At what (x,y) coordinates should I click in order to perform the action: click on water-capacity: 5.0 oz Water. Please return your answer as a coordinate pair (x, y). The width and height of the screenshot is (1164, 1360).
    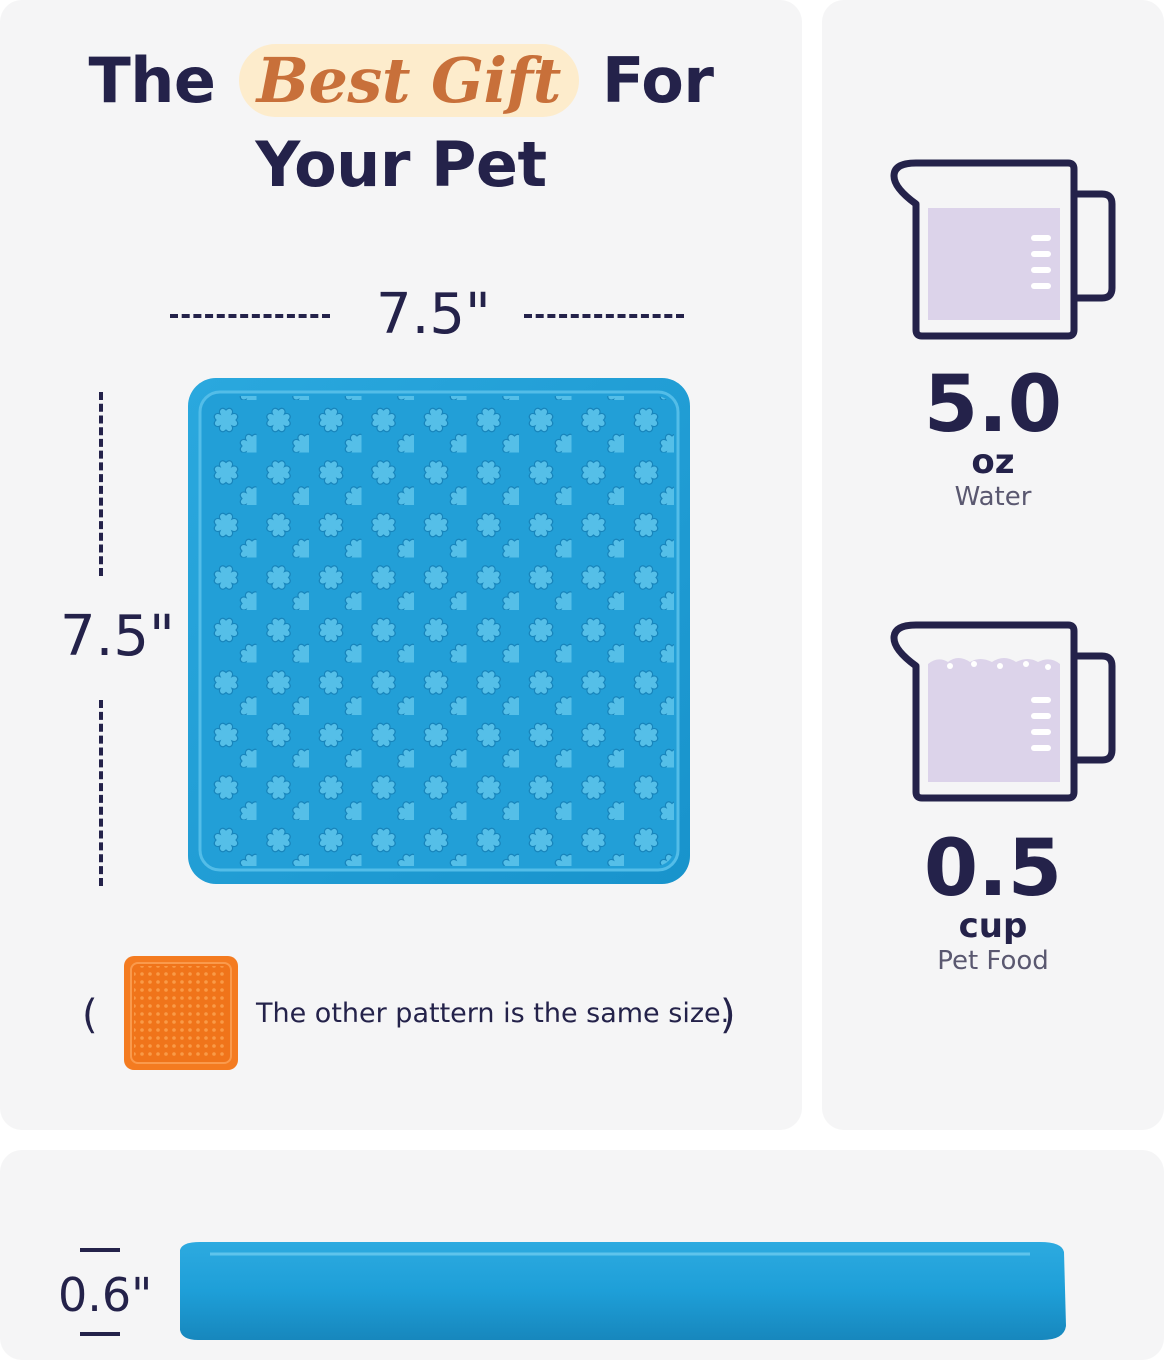
    Looking at the image, I should click on (993, 440).